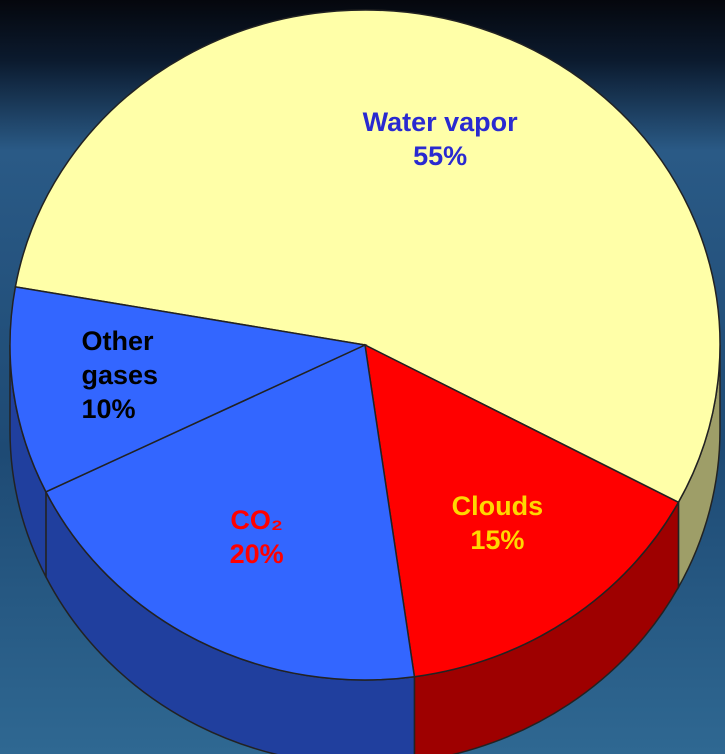 Image resolution: width=725 pixels, height=754 pixels. I want to click on slice, so click(188, 389).